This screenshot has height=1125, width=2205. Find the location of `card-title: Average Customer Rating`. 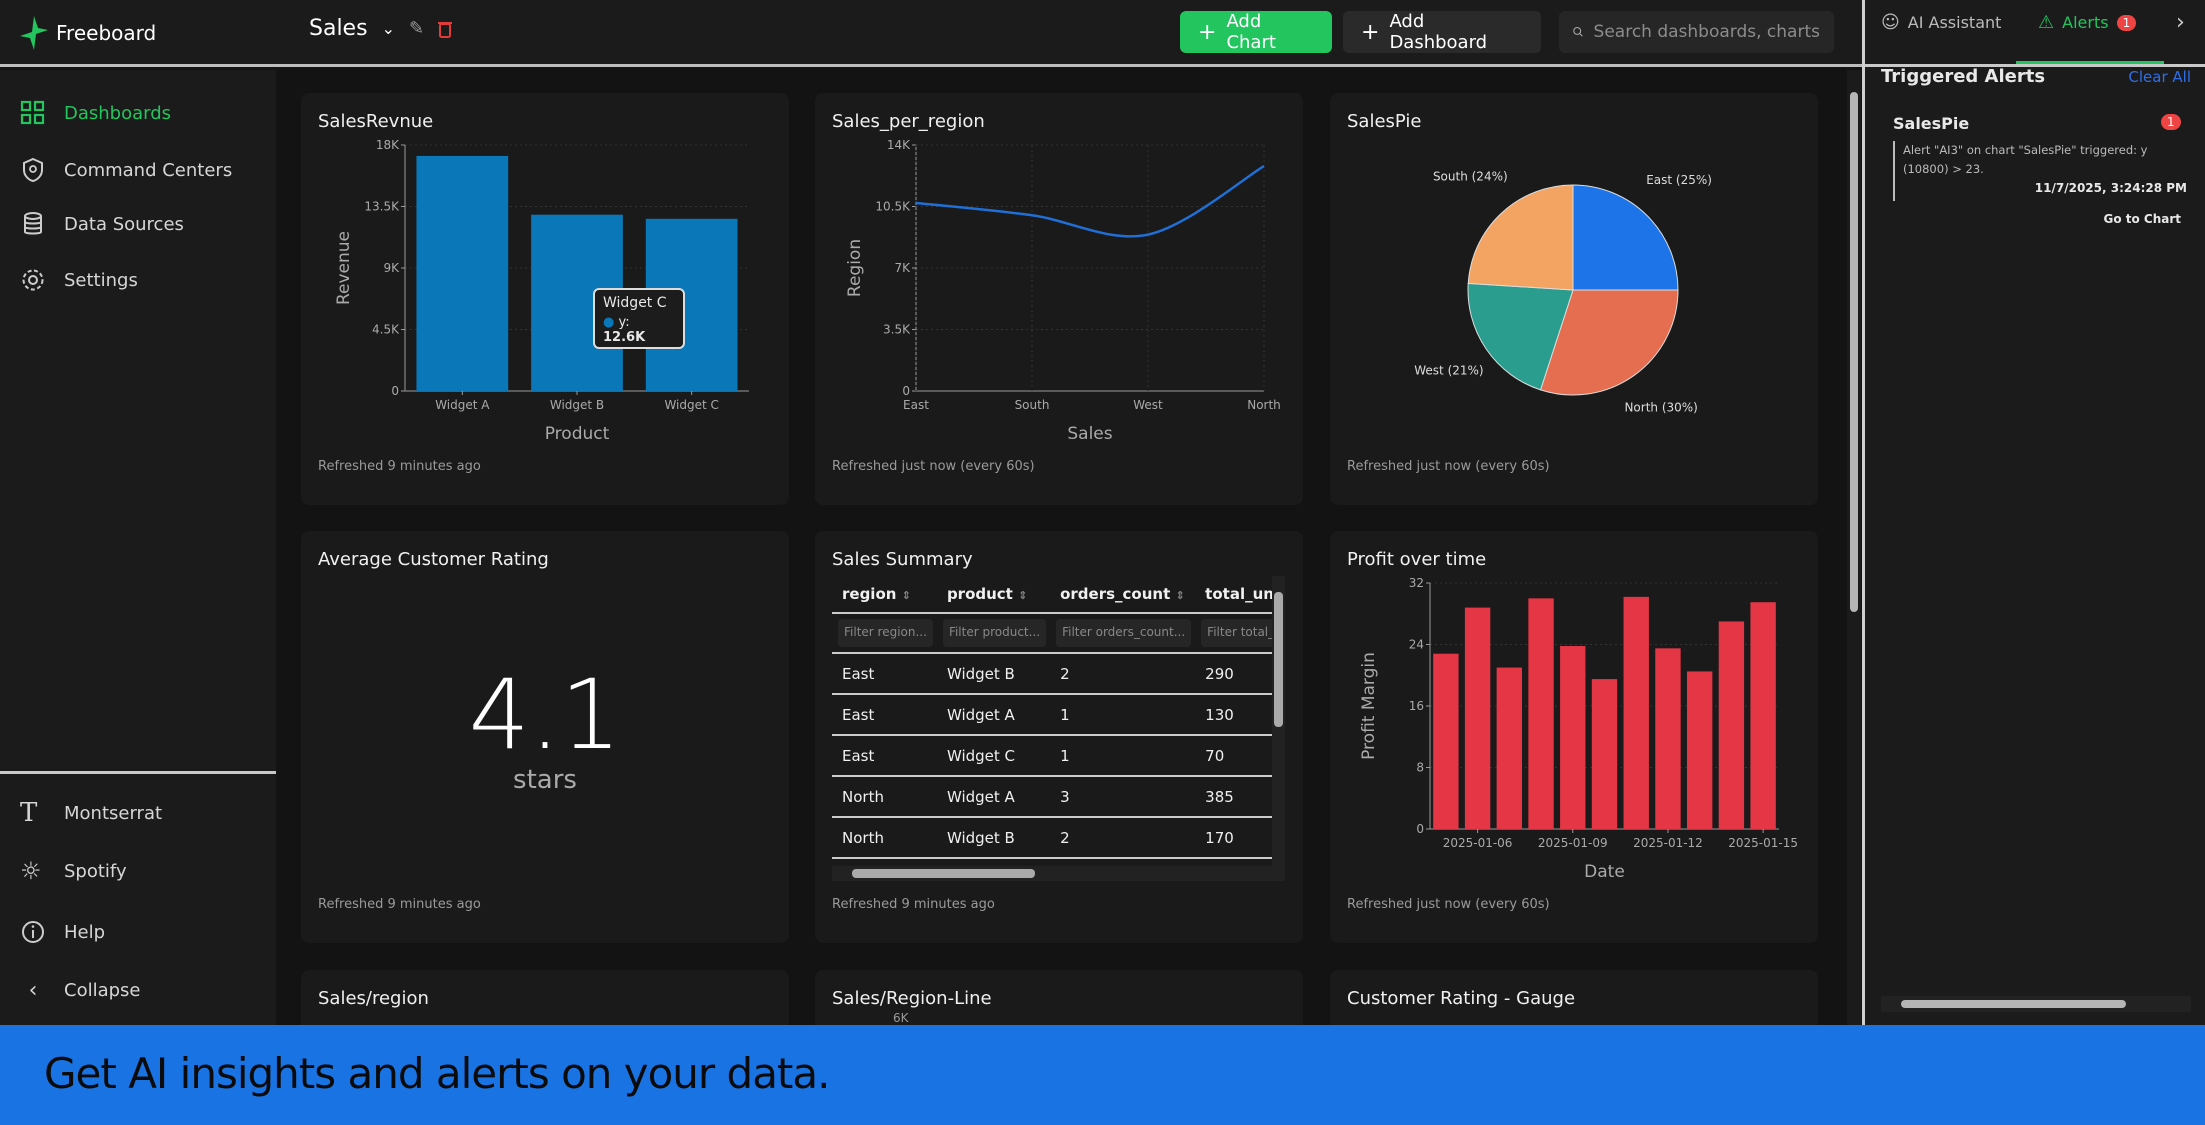

card-title: Average Customer Rating is located at coordinates (433, 559).